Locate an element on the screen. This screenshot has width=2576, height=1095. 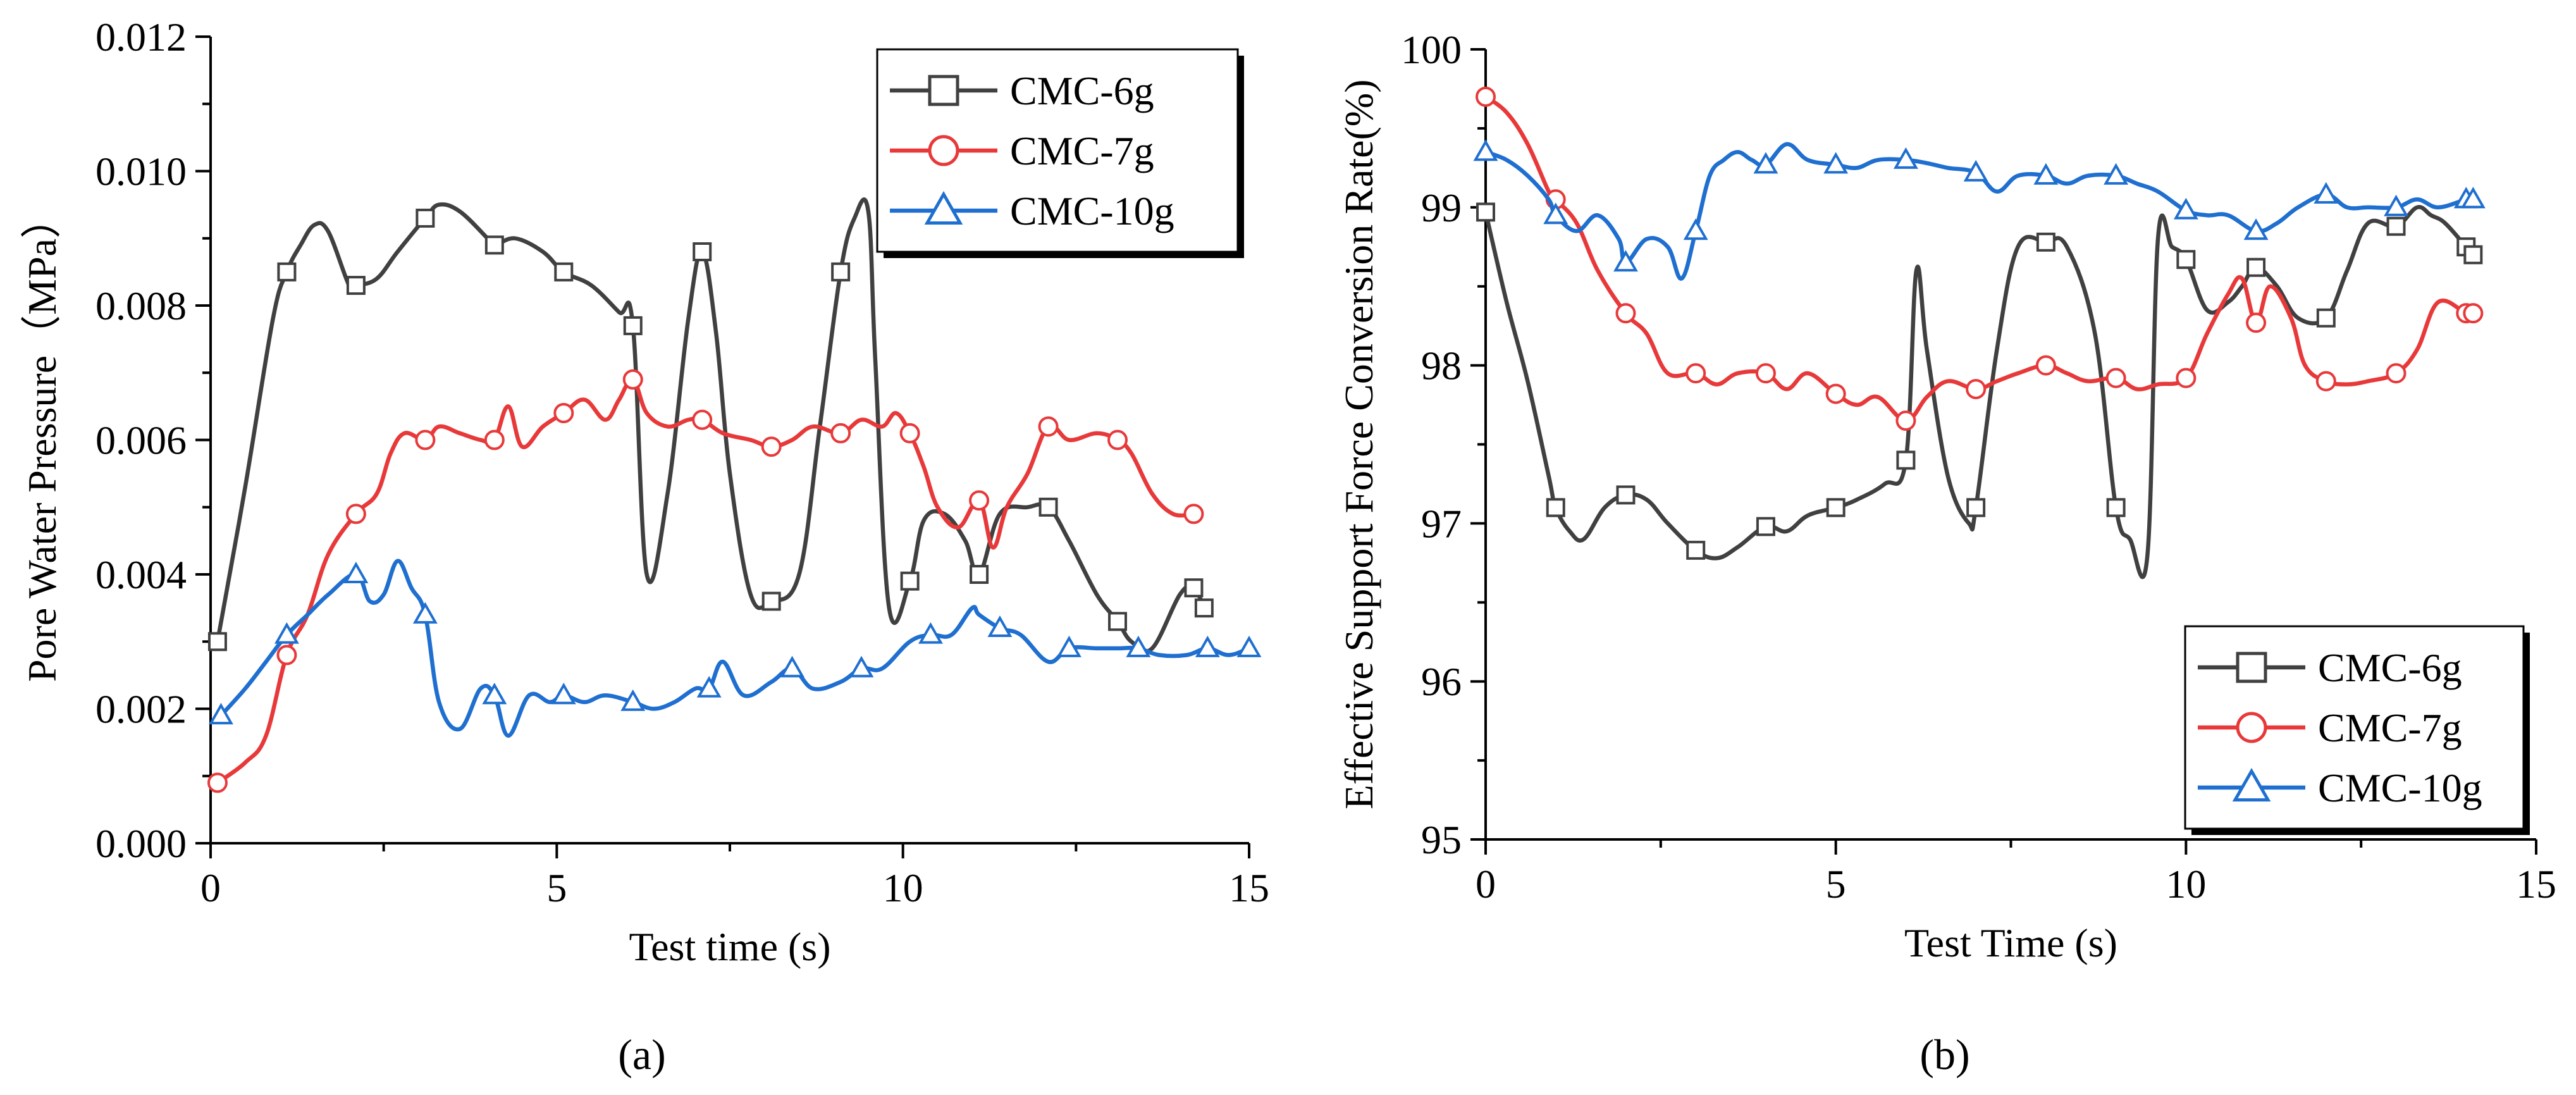
x-tick-label: 10 is located at coordinates (903, 887).